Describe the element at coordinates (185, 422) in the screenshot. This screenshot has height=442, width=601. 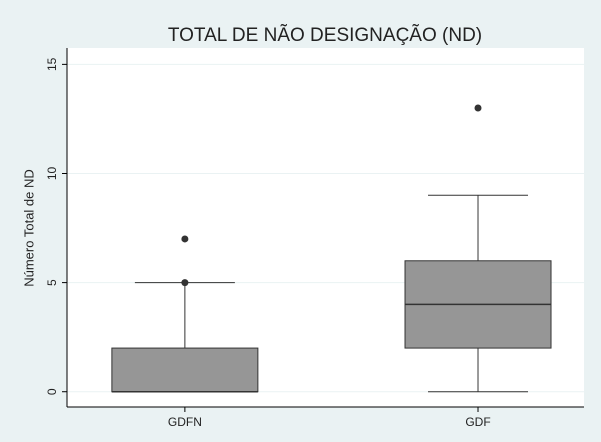
I see `x-tick-label: GDFN` at that location.